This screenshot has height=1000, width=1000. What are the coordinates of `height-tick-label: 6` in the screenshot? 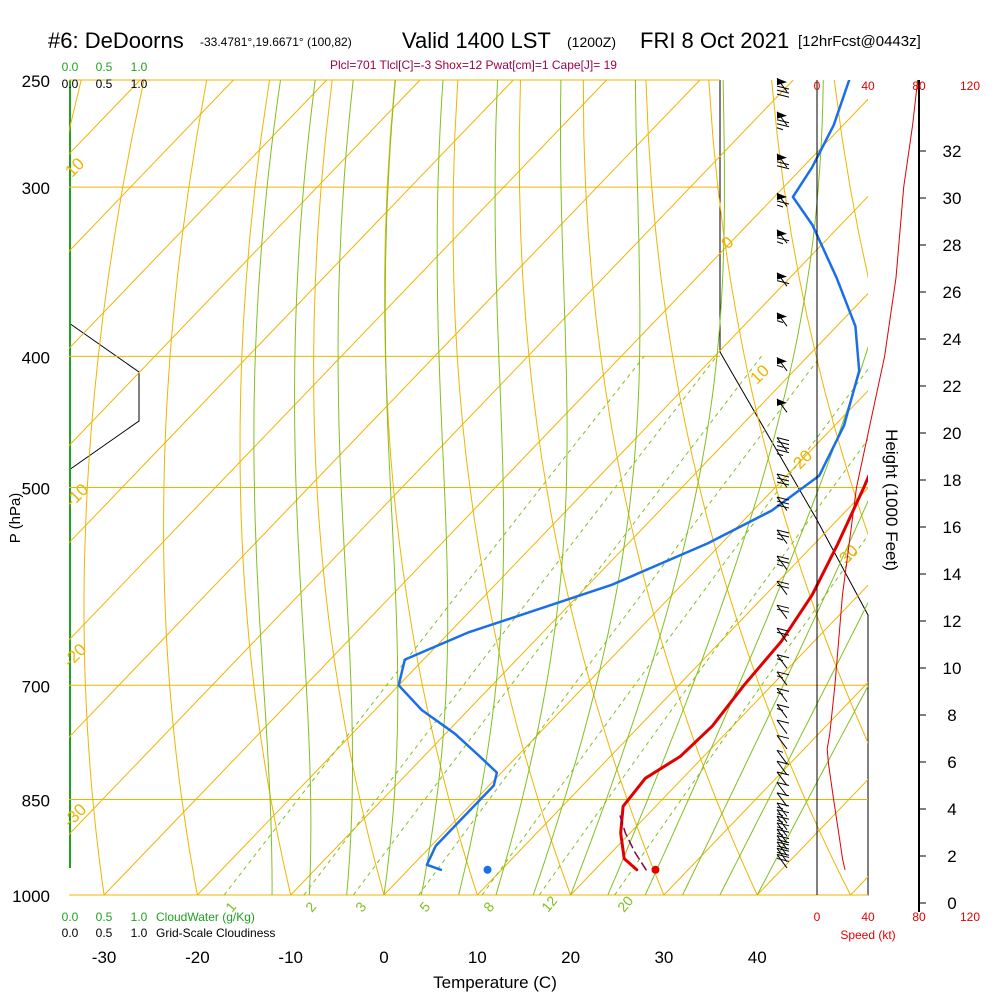 It's located at (951, 762).